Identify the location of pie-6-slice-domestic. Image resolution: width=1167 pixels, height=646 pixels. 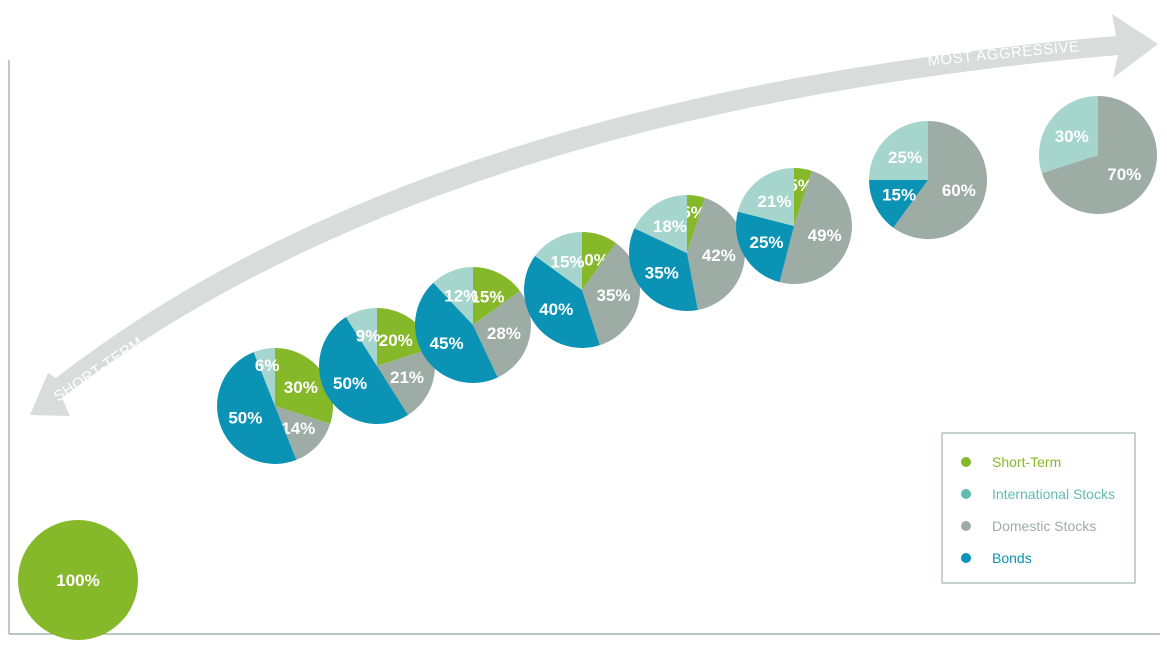
(716, 253).